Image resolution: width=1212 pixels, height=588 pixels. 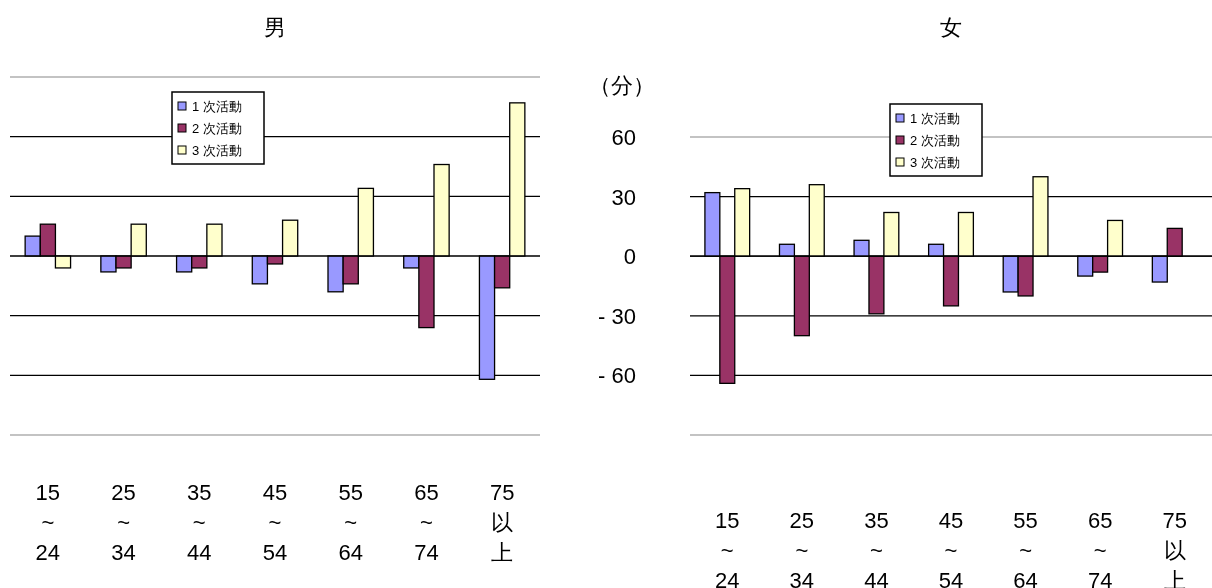 What do you see at coordinates (622, 85) in the screenshot?
I see `y-axis-title: （分）` at bounding box center [622, 85].